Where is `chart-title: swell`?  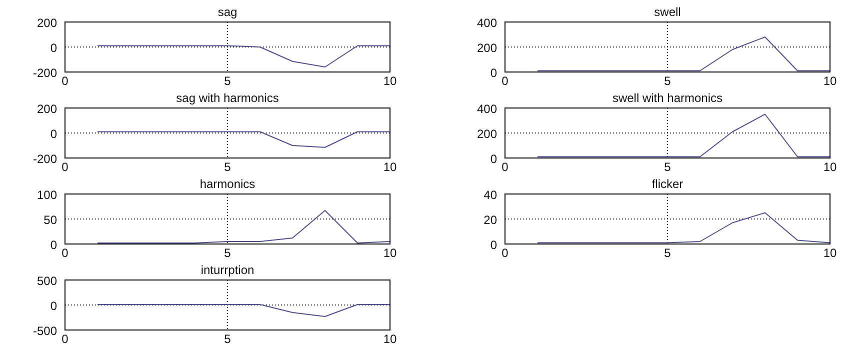 chart-title: swell is located at coordinates (667, 12).